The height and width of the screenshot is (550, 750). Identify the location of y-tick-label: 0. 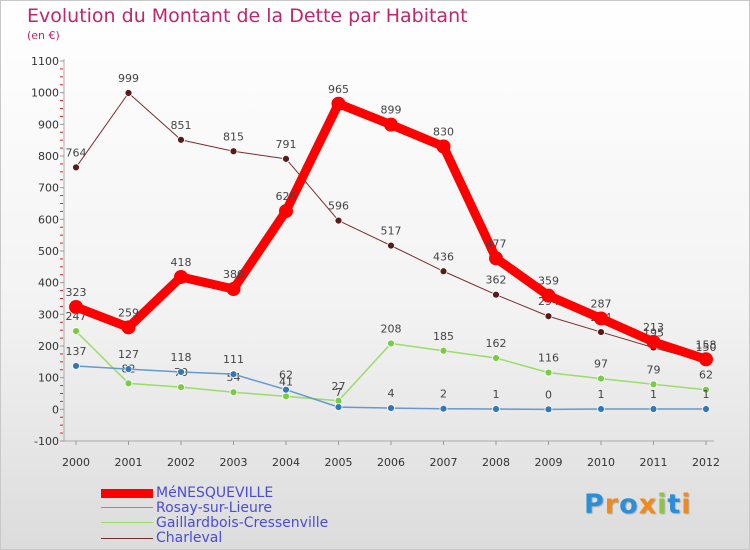
(55, 409).